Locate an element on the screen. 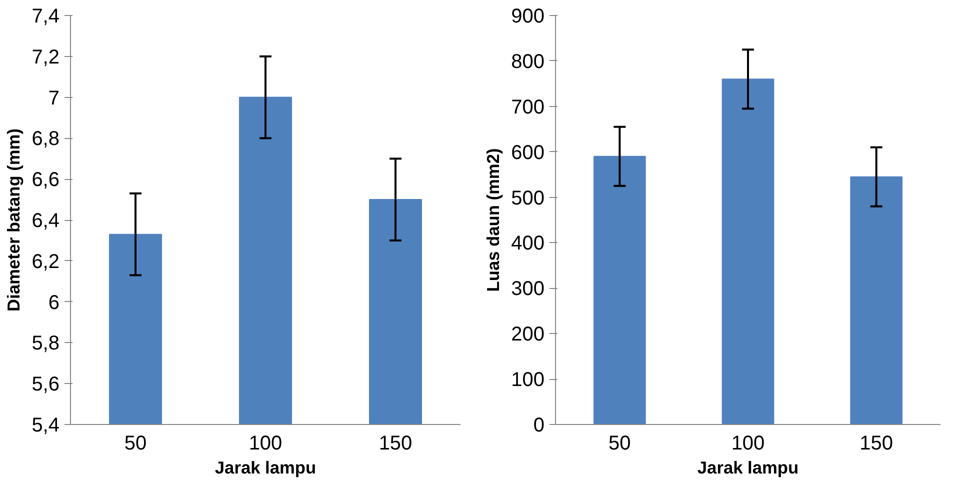 The height and width of the screenshot is (485, 969). y-tick-label: 7,4 is located at coordinates (46, 17).